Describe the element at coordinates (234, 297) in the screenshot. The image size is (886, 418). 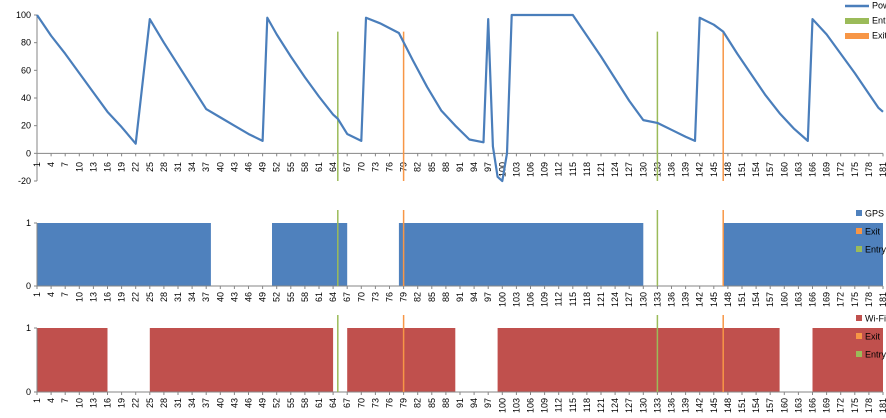
I see `x-tick-label: 43` at that location.